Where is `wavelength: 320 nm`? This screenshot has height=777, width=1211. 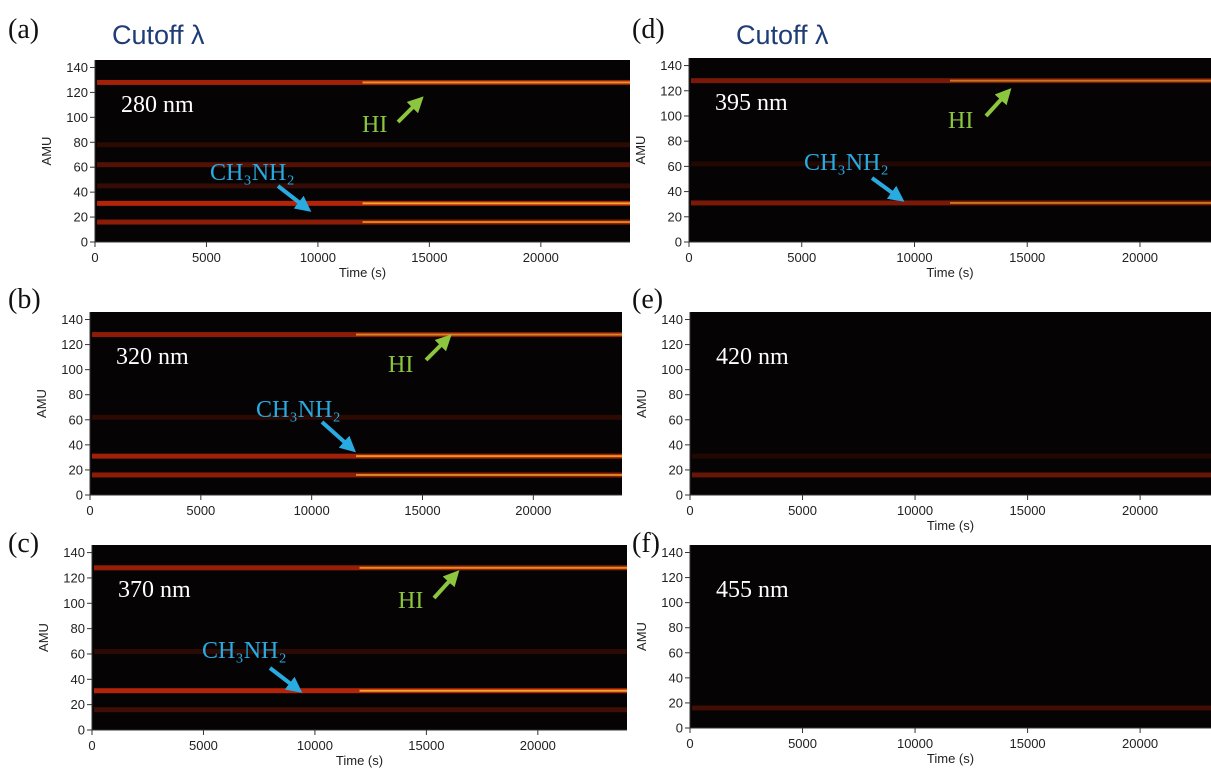
wavelength: 320 nm is located at coordinates (152, 357).